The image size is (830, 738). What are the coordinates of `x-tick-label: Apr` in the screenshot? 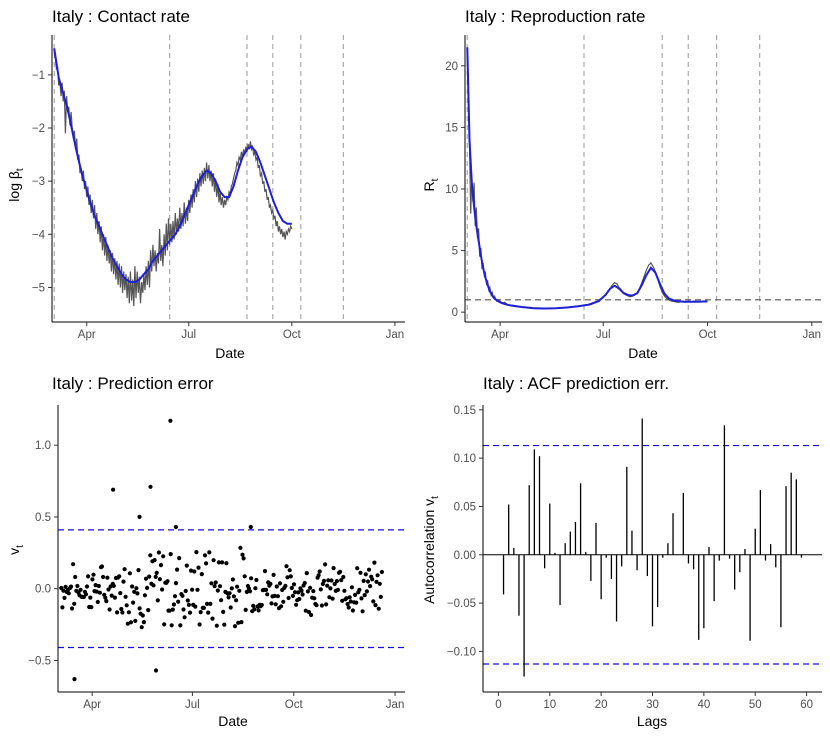 It's located at (92, 705).